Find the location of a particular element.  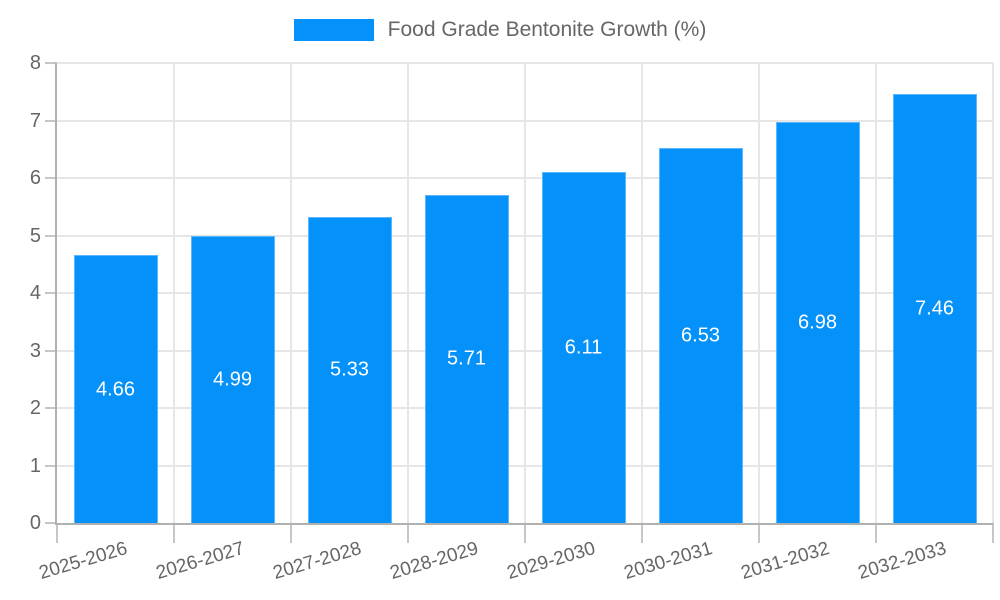

chart-legend: Food Grade Bentonite Growth (%) is located at coordinates (500, 30).